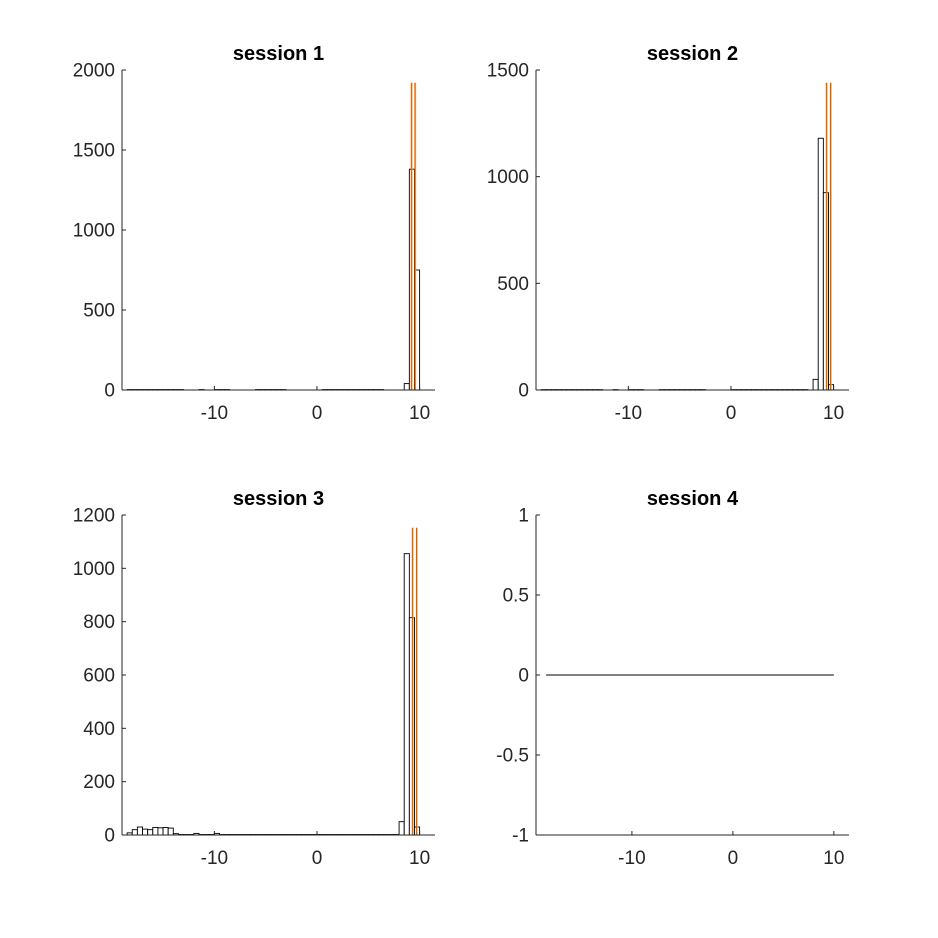  What do you see at coordinates (99, 782) in the screenshot?
I see `y-tick-label: 200` at bounding box center [99, 782].